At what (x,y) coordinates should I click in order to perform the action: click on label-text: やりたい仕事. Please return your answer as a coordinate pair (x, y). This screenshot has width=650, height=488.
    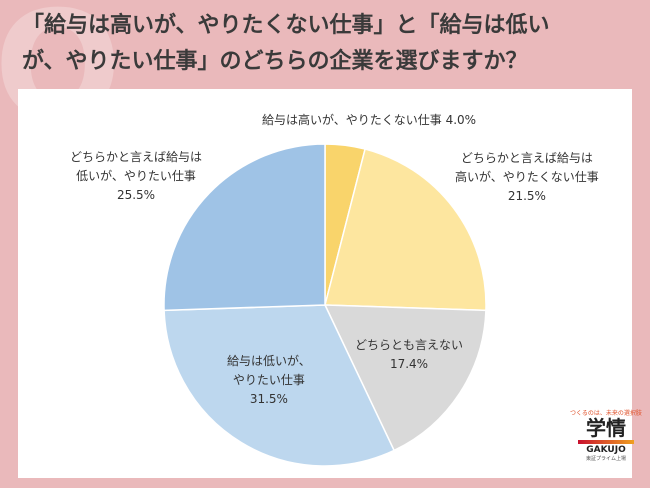
    Looking at the image, I should click on (268, 380).